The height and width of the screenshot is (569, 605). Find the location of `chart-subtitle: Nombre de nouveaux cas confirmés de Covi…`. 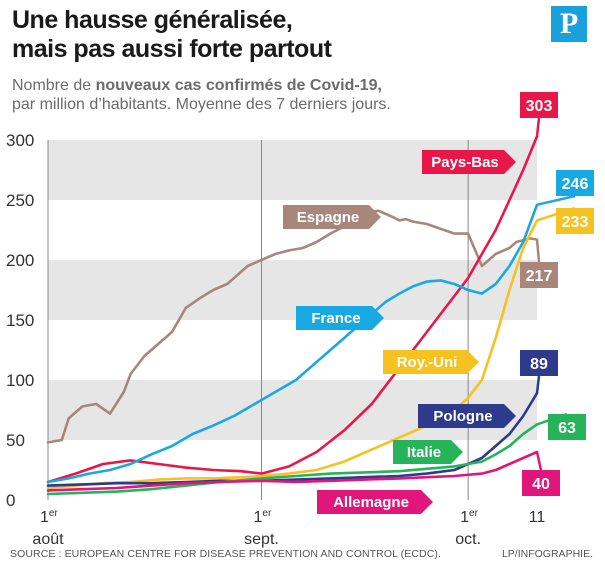

chart-subtitle: Nombre de nouveaux cas confirmés de Covi… is located at coordinates (262, 95).